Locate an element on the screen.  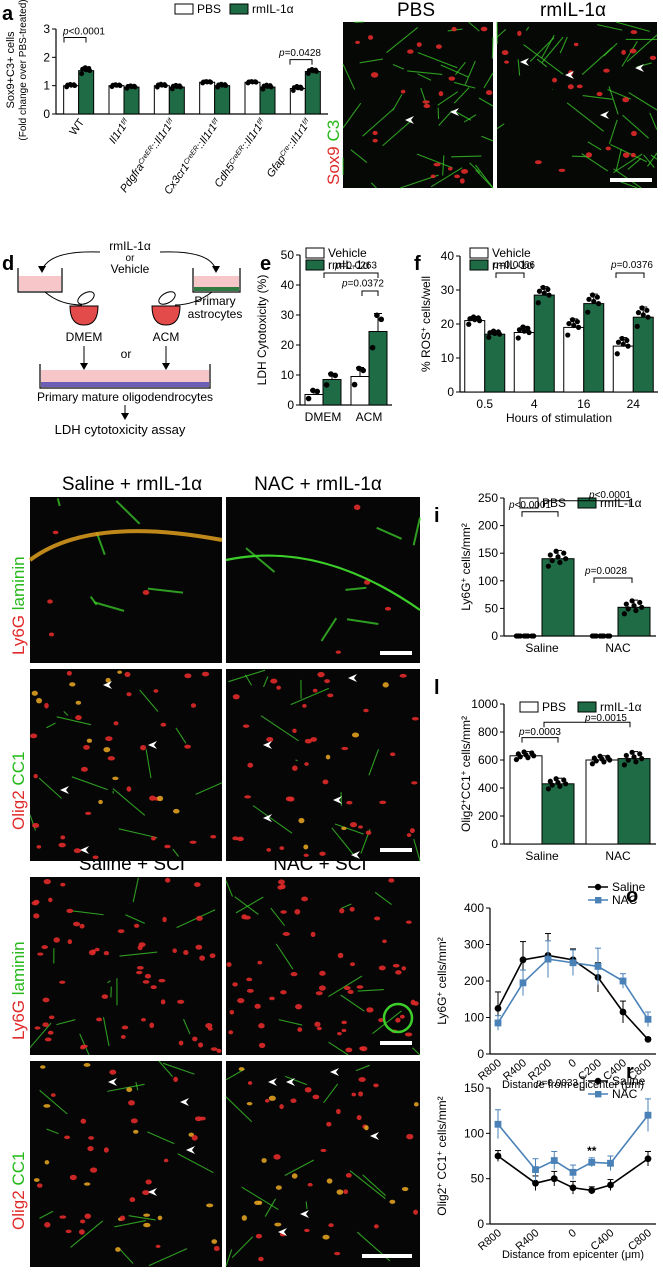
x-tick-label: NAC is located at coordinates (618, 648).